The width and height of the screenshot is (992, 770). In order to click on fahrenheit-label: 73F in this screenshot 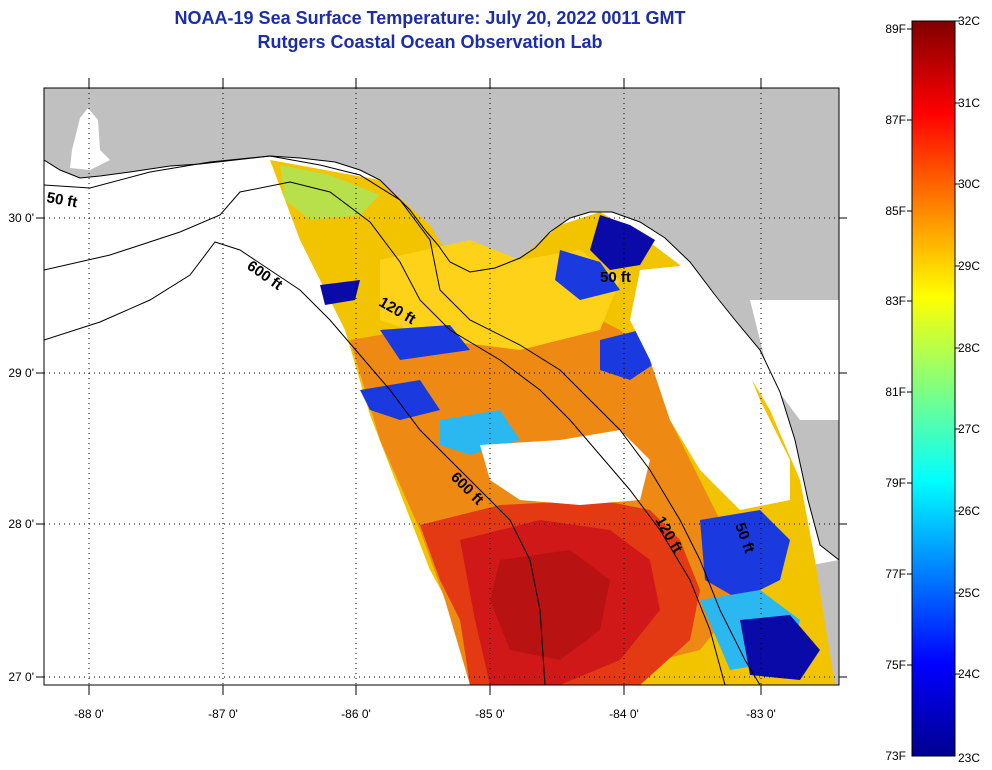, I will do `click(895, 756)`.